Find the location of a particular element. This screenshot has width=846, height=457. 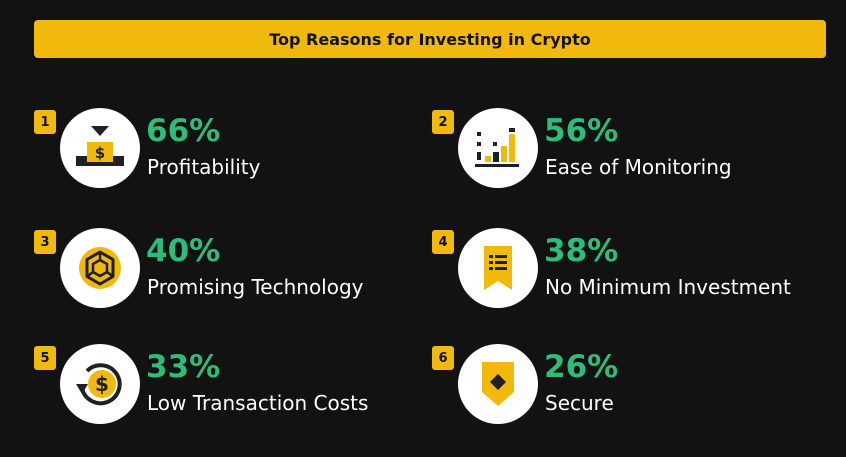

rank-badge: 5 is located at coordinates (45, 358).